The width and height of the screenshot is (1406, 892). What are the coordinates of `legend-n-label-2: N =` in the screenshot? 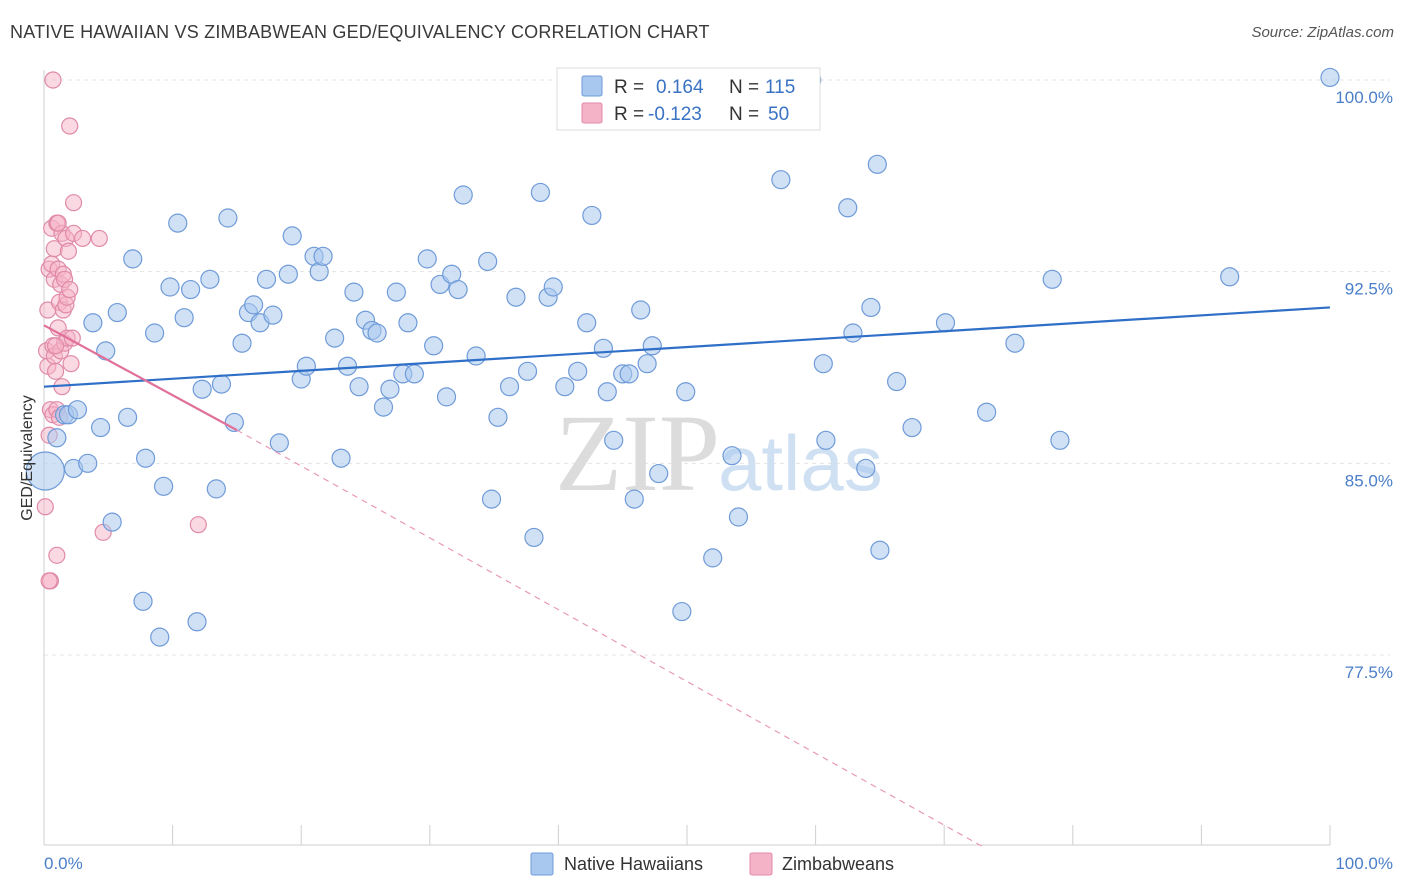 It's located at (744, 114).